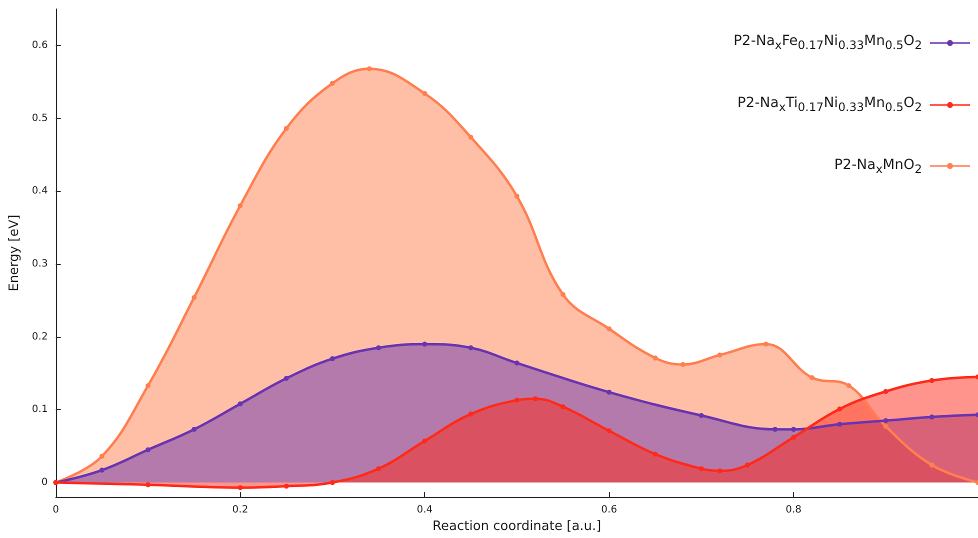 The width and height of the screenshot is (978, 538). I want to click on y-tick-label: 0, so click(44, 482).